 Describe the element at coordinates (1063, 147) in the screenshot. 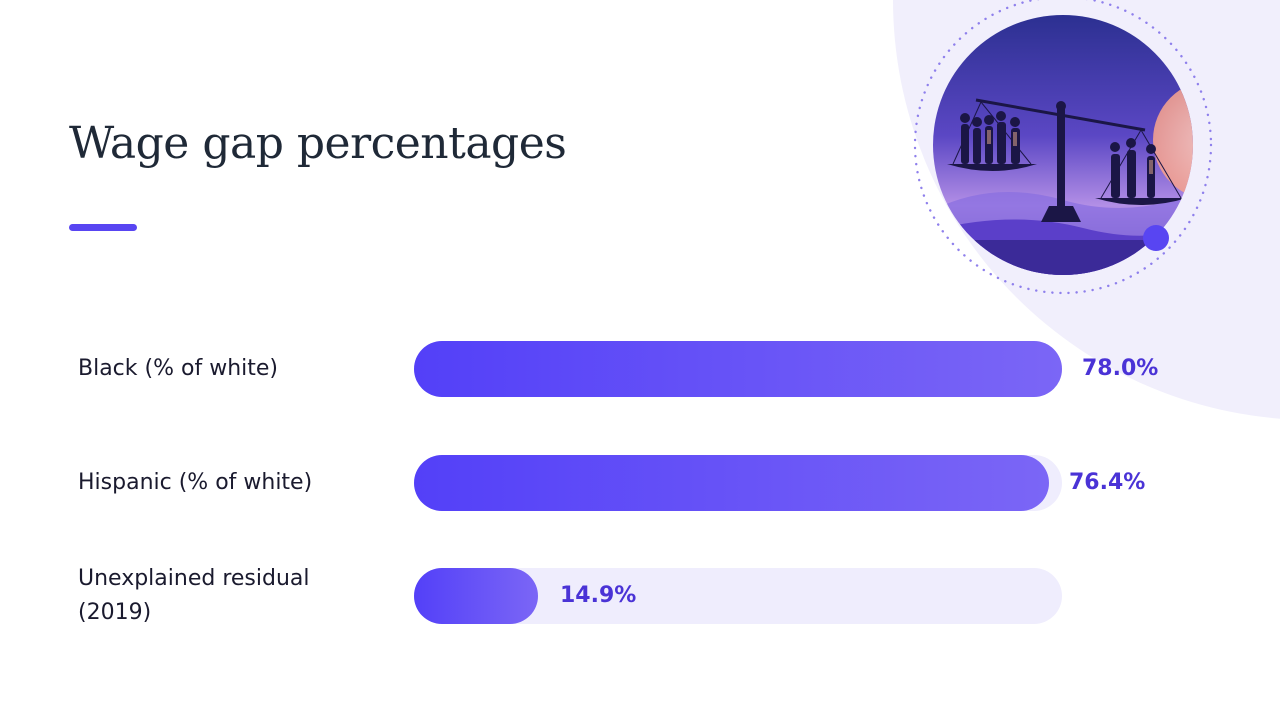

I see `balance-scale-illustration` at that location.